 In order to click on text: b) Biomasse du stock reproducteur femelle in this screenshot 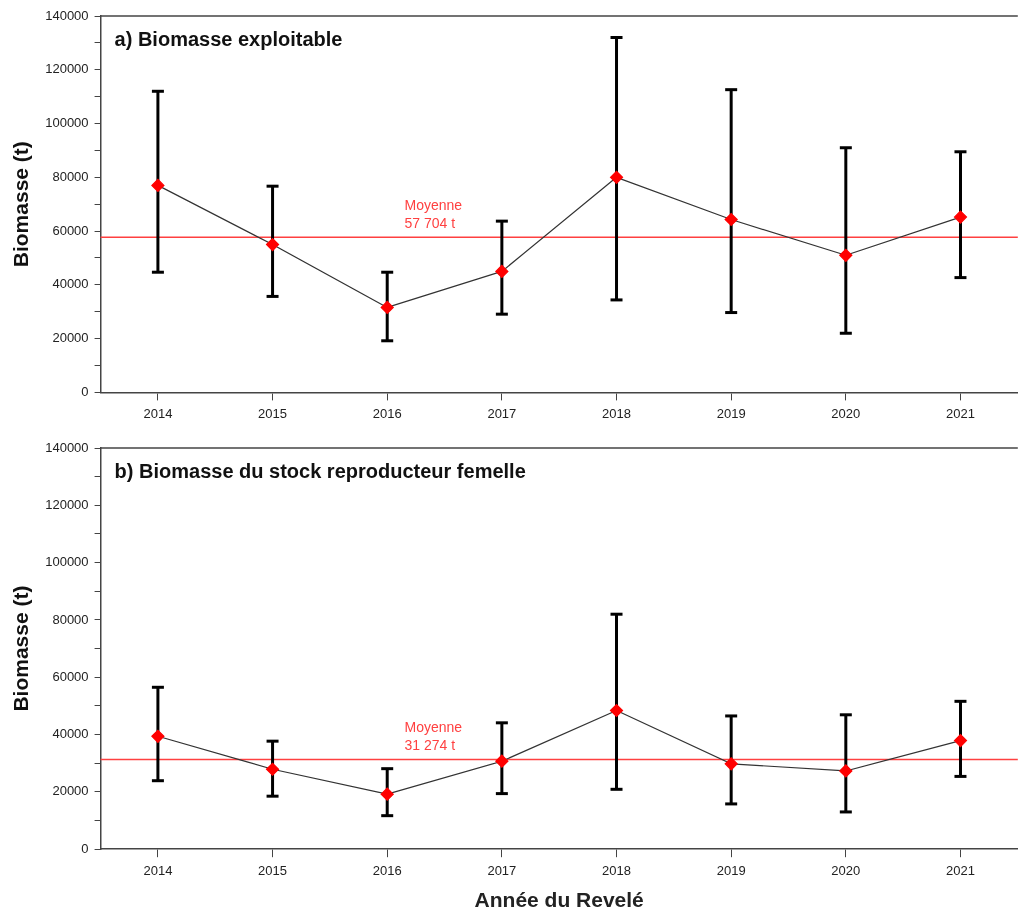, I will do `click(320, 470)`.